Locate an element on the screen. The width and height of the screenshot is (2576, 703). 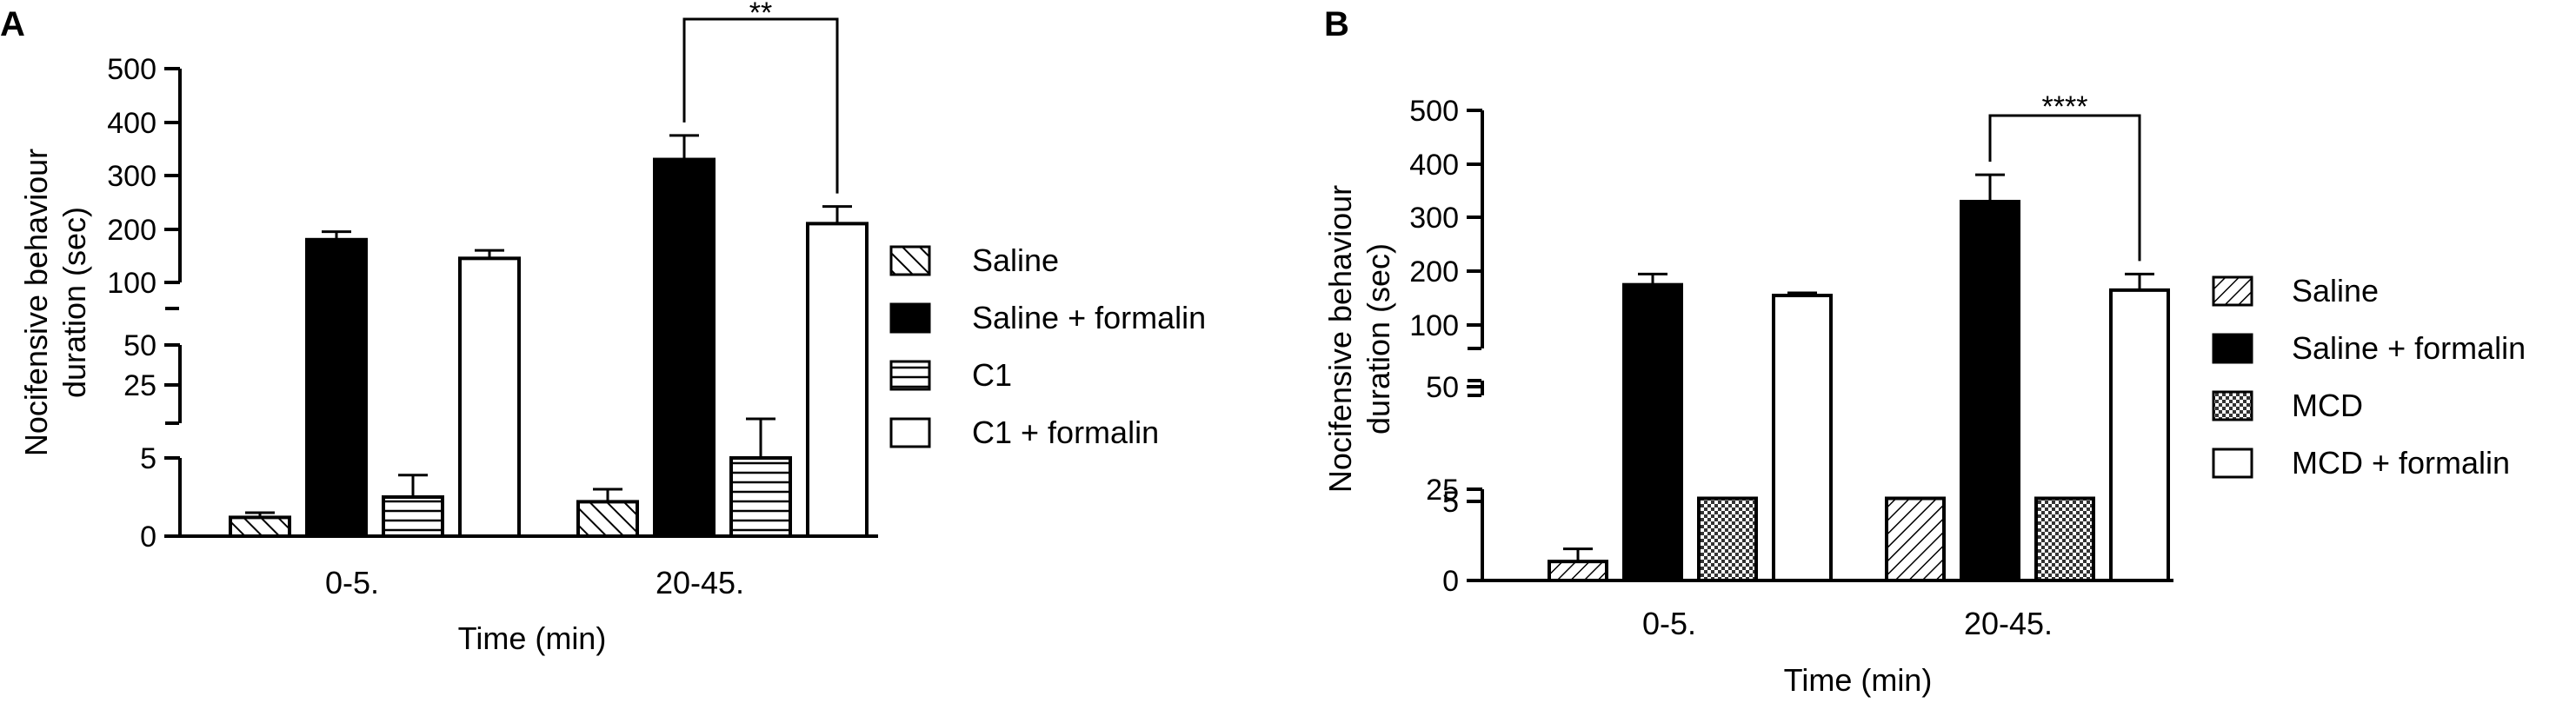
significance-label: ** is located at coordinates (760, 15).